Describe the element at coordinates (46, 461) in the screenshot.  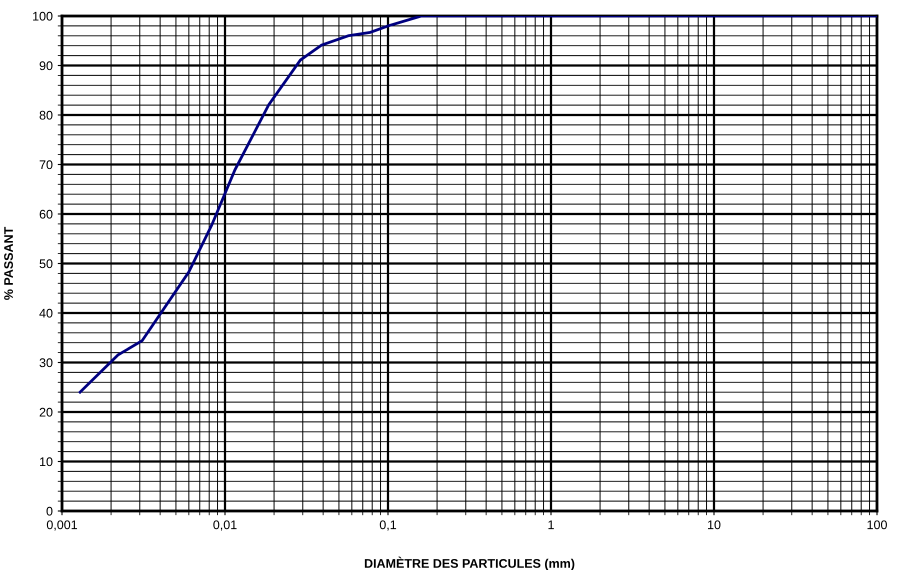
I see `y-tick-label: 10` at that location.